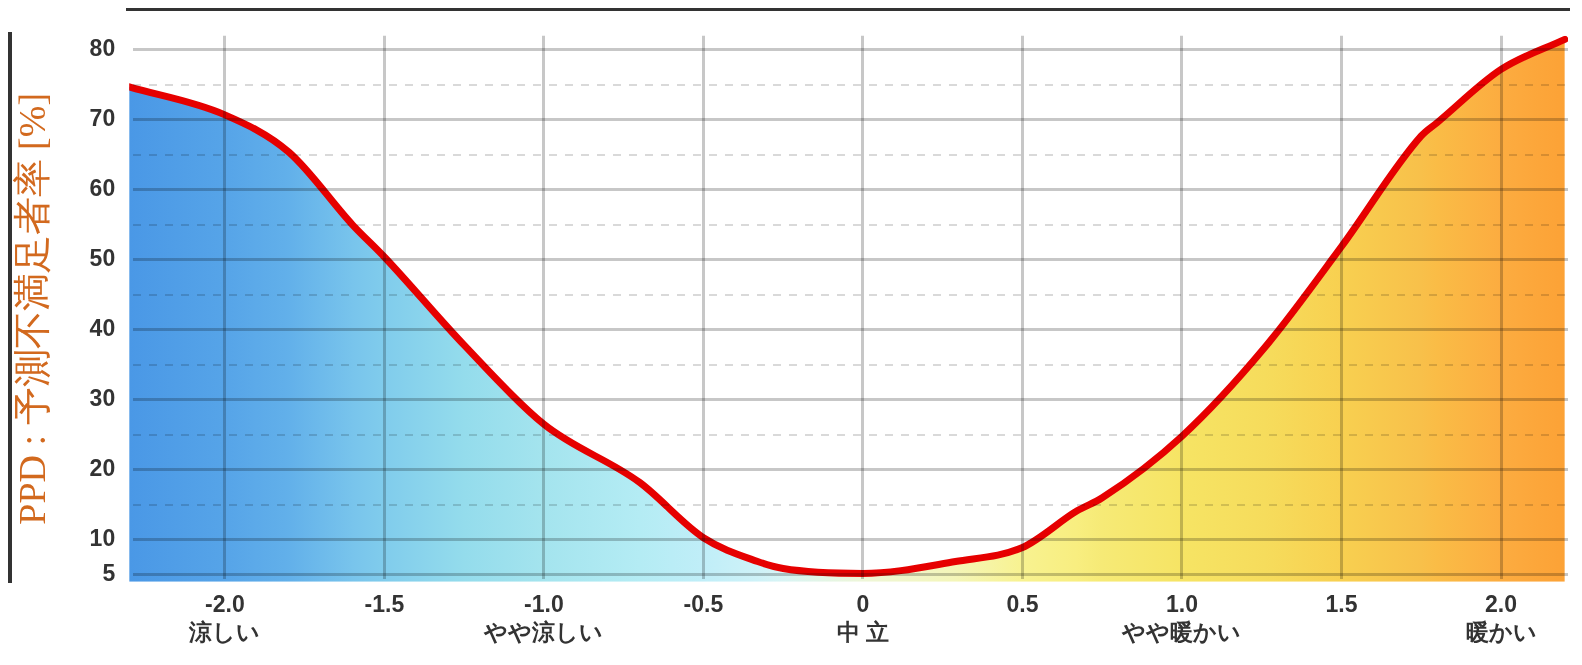 The width and height of the screenshot is (1582, 665). Describe the element at coordinates (1022, 603) in the screenshot. I see `x-tick-label: 0.5` at that location.